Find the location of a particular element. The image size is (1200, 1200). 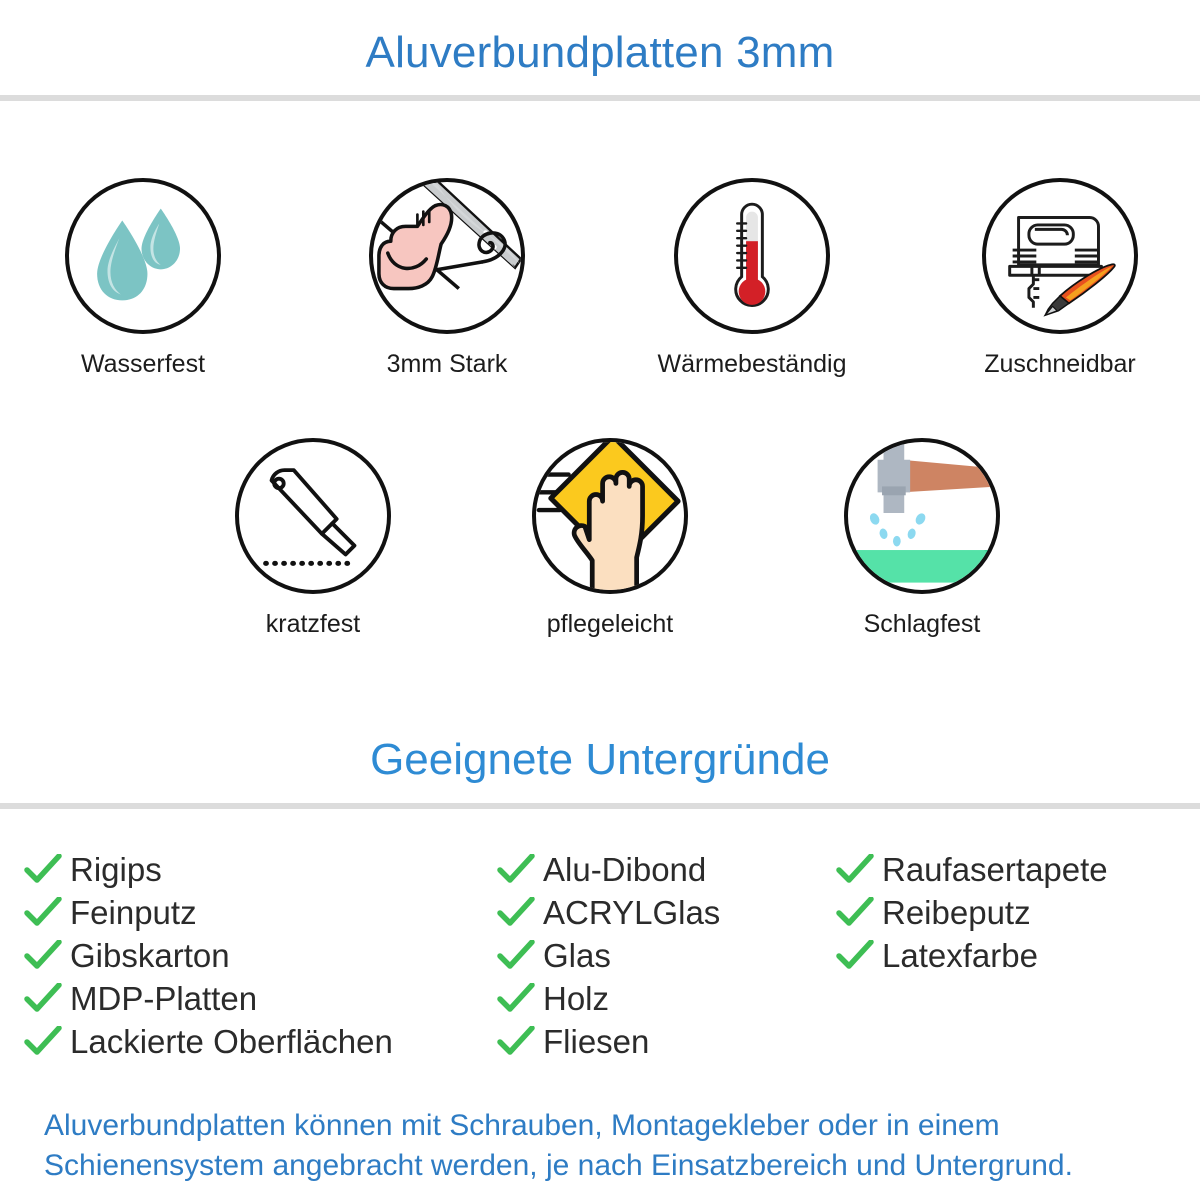

flexed-bicep-icon is located at coordinates (447, 236).